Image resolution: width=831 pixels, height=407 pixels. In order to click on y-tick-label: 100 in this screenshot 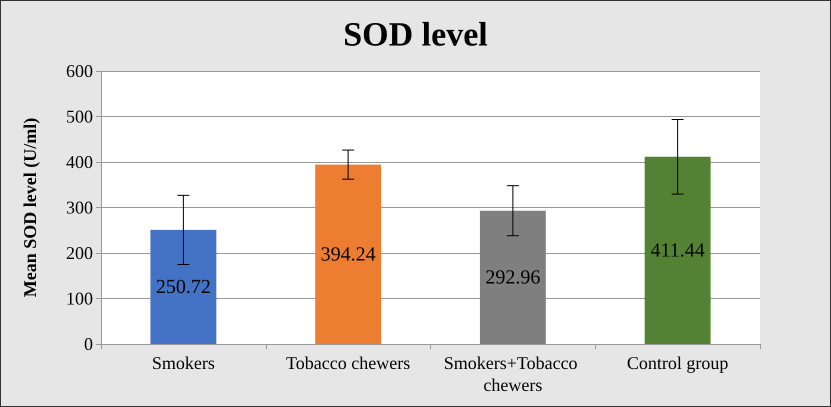, I will do `click(79, 298)`.